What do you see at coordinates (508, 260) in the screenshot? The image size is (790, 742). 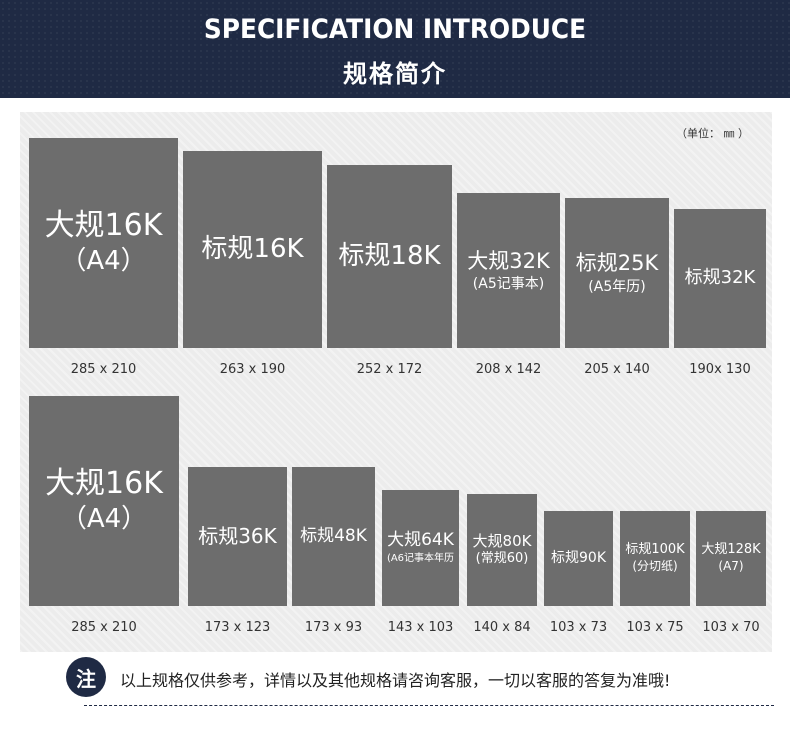 I see `size-name: 大规32K` at bounding box center [508, 260].